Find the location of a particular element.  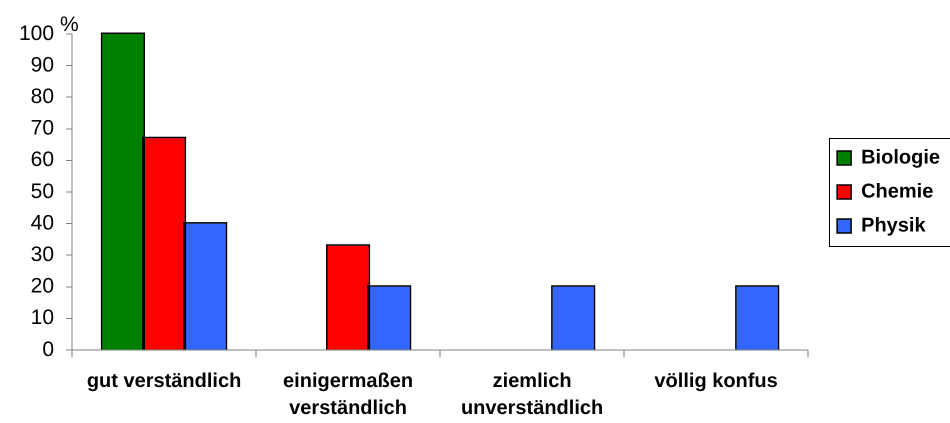

legend-label: Physik is located at coordinates (893, 225).